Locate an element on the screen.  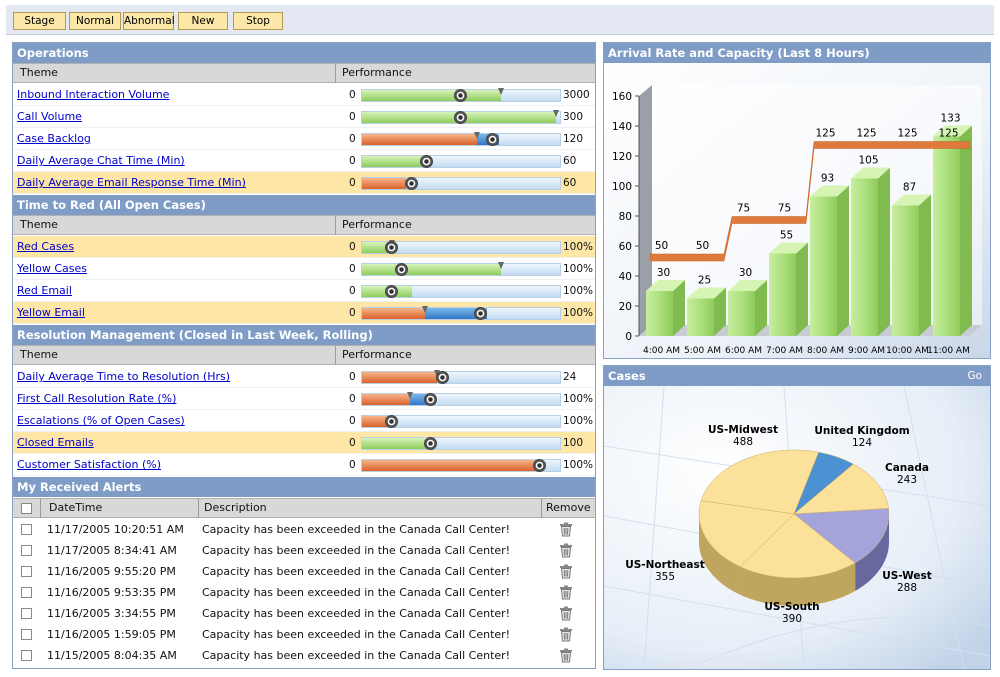
bar is located at coordinates (870, 251).